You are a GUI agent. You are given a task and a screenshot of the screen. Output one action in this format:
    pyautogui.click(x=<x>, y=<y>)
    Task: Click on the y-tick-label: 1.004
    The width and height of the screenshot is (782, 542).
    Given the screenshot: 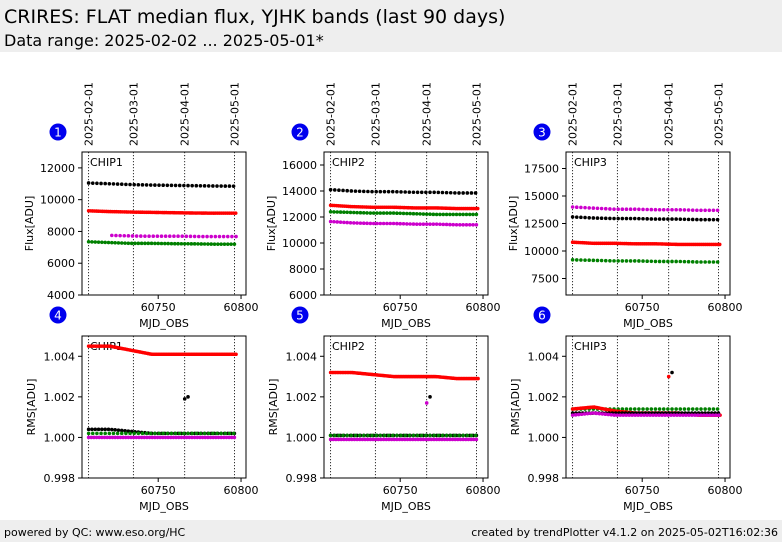 What is the action you would take?
    pyautogui.click(x=302, y=356)
    